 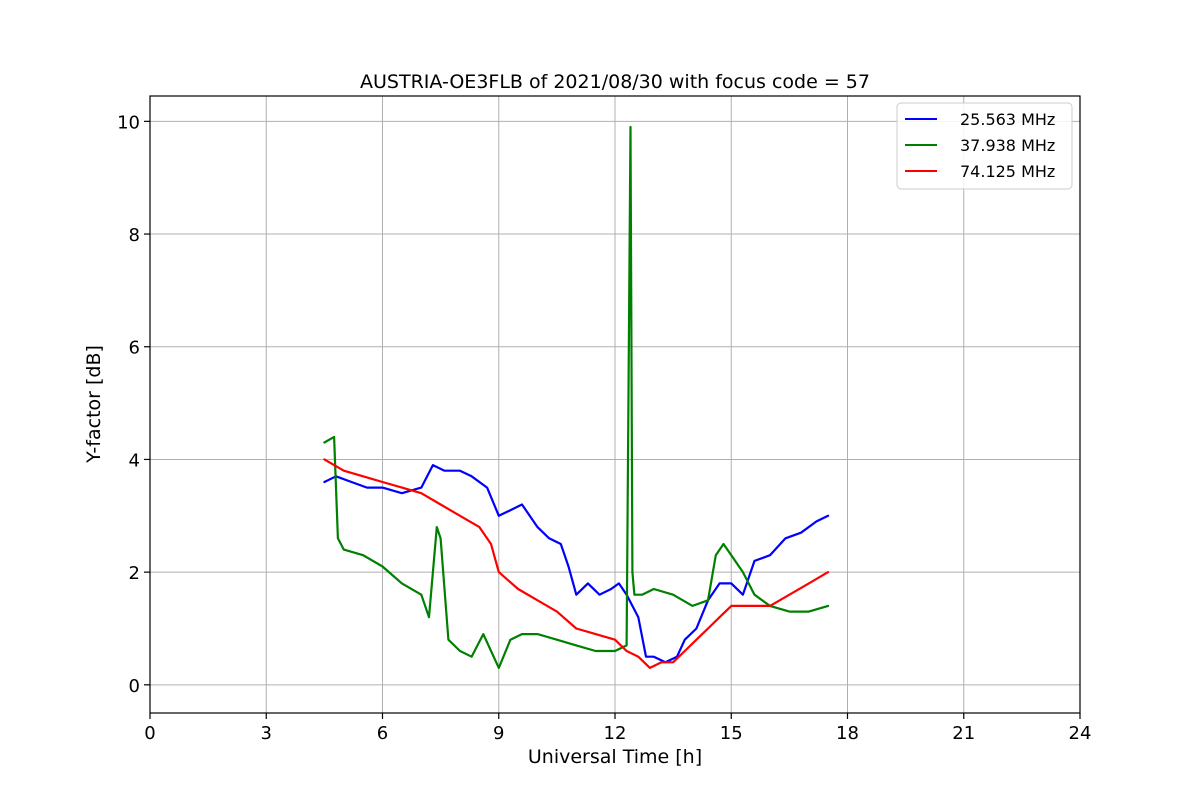 What do you see at coordinates (133, 404) in the screenshot?
I see `y-axis-ticks: 0 2 4 6 8 10` at bounding box center [133, 404].